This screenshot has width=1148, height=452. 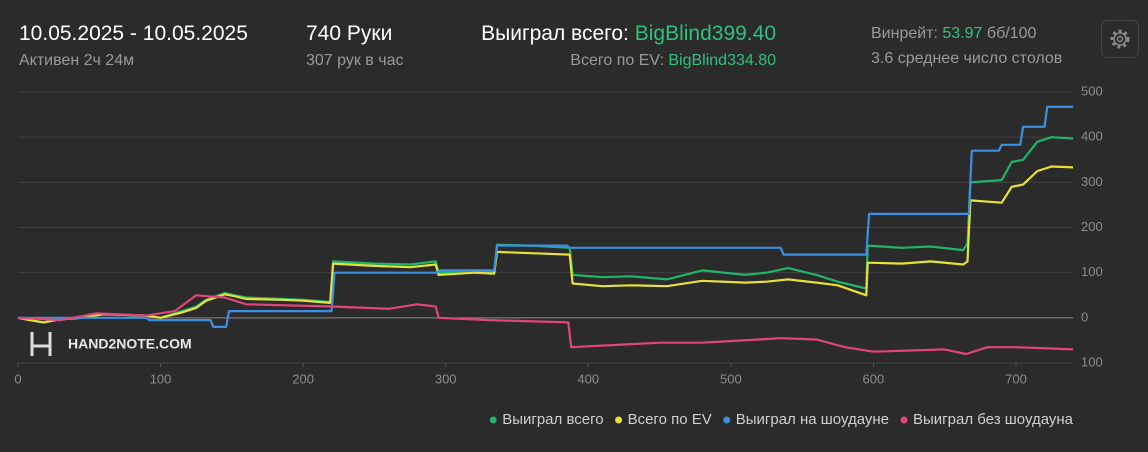 What do you see at coordinates (1092, 181) in the screenshot?
I see `y-tick-label: 300` at bounding box center [1092, 181].